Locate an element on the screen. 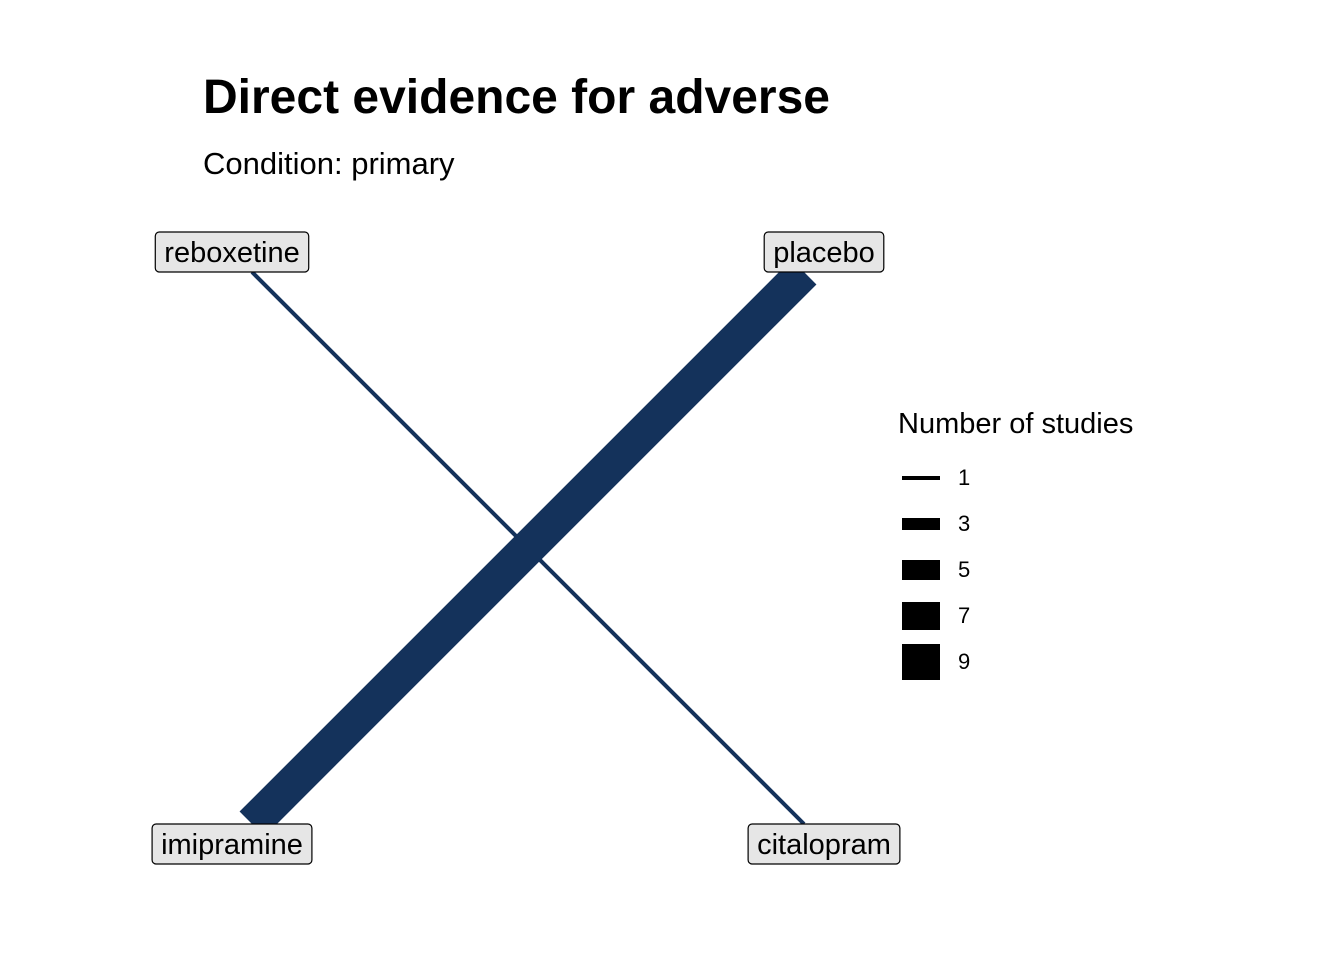 Image resolution: width=1344 pixels, height=960 pixels. node-box-citalopram is located at coordinates (824, 844).